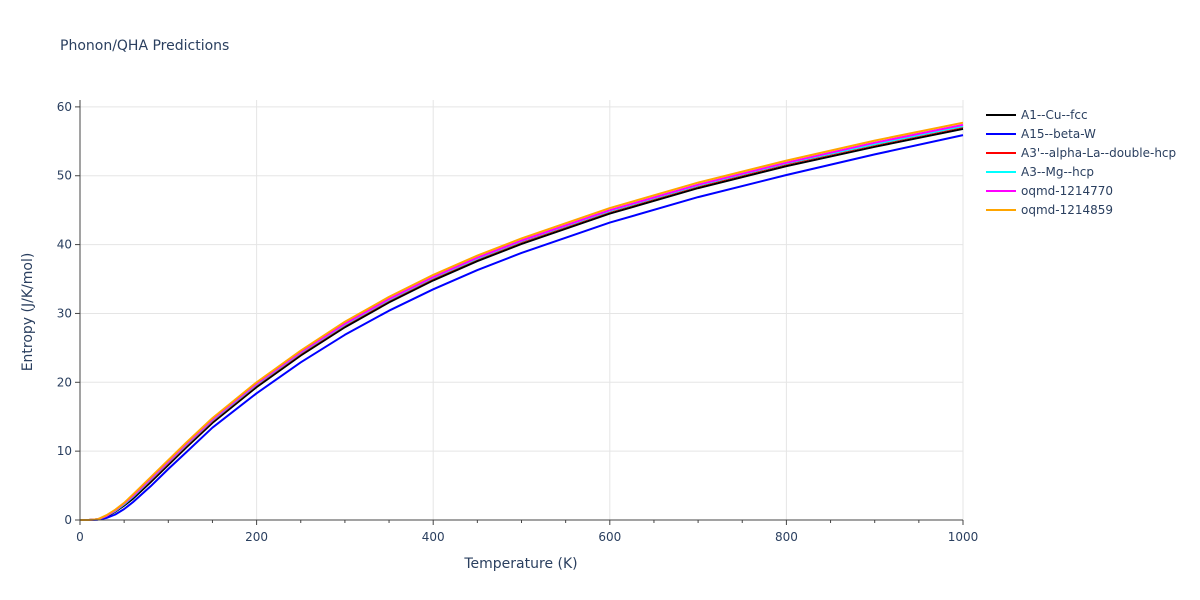 The width and height of the screenshot is (1200, 600). I want to click on x-ticks: 0 200 400 600 800 1000, so click(527, 532).